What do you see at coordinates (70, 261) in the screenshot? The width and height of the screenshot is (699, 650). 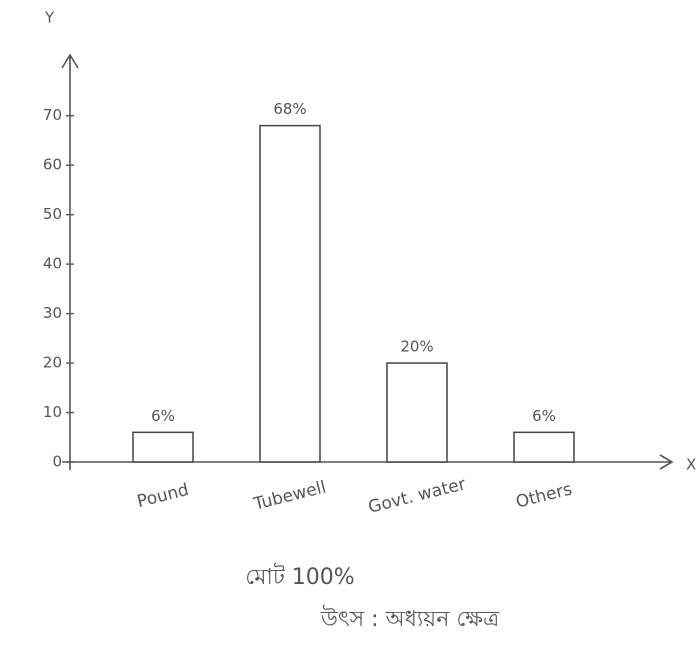 I see `y-axis` at bounding box center [70, 261].